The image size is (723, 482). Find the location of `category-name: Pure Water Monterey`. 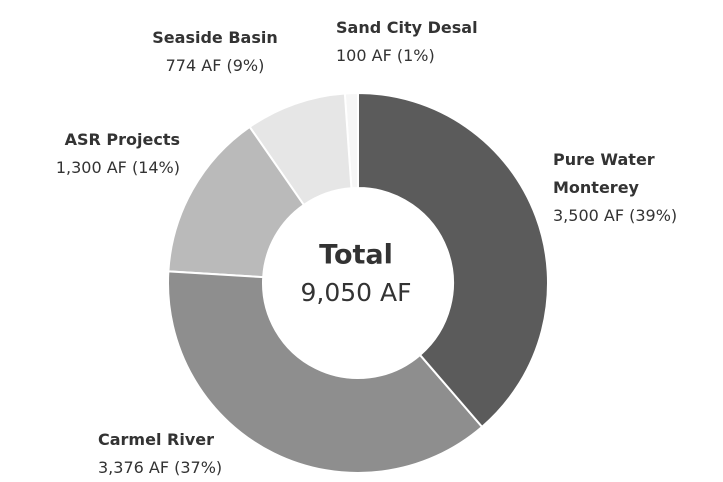

category-name: Pure Water Monterey is located at coordinates (604, 173).